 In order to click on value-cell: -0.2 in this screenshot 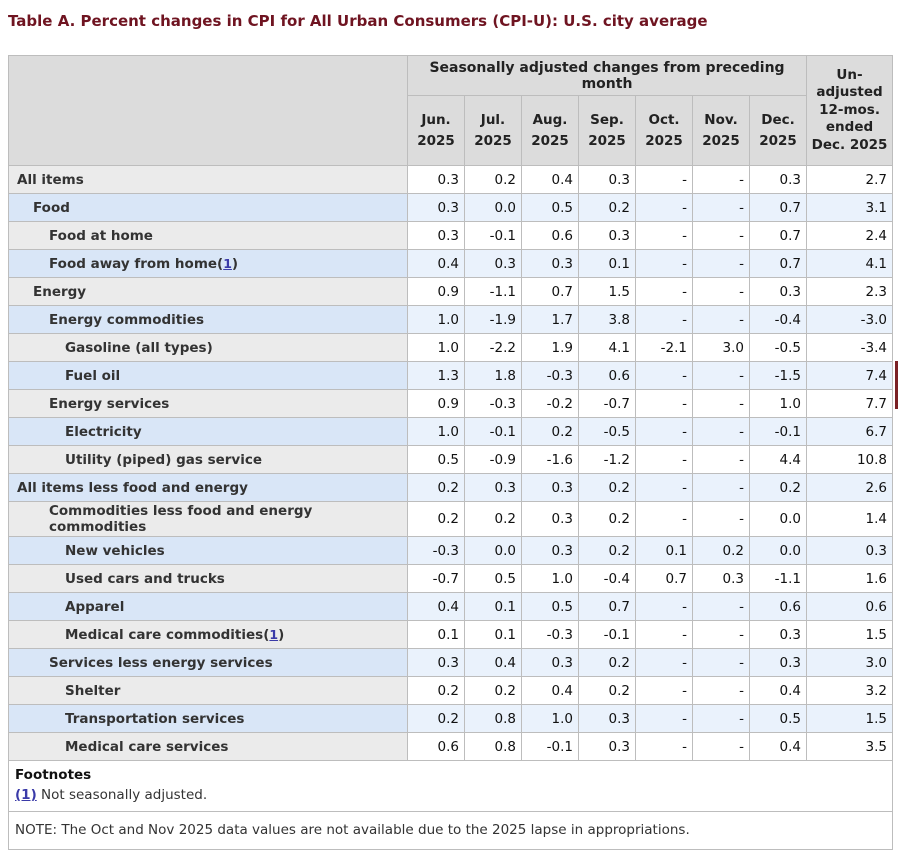, I will do `click(550, 403)`.